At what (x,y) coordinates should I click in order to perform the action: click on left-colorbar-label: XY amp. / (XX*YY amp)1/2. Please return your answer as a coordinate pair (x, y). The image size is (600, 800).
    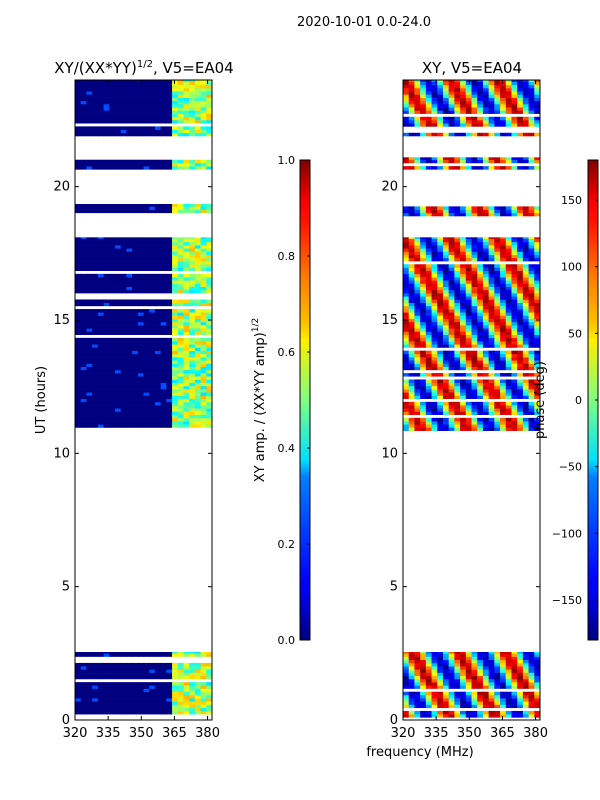
    Looking at the image, I should click on (259, 400).